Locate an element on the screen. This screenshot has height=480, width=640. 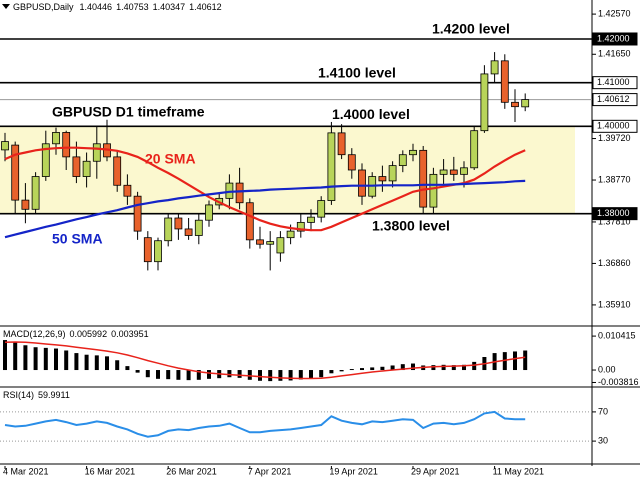
open-value: 1.40446 is located at coordinates (96, 7).